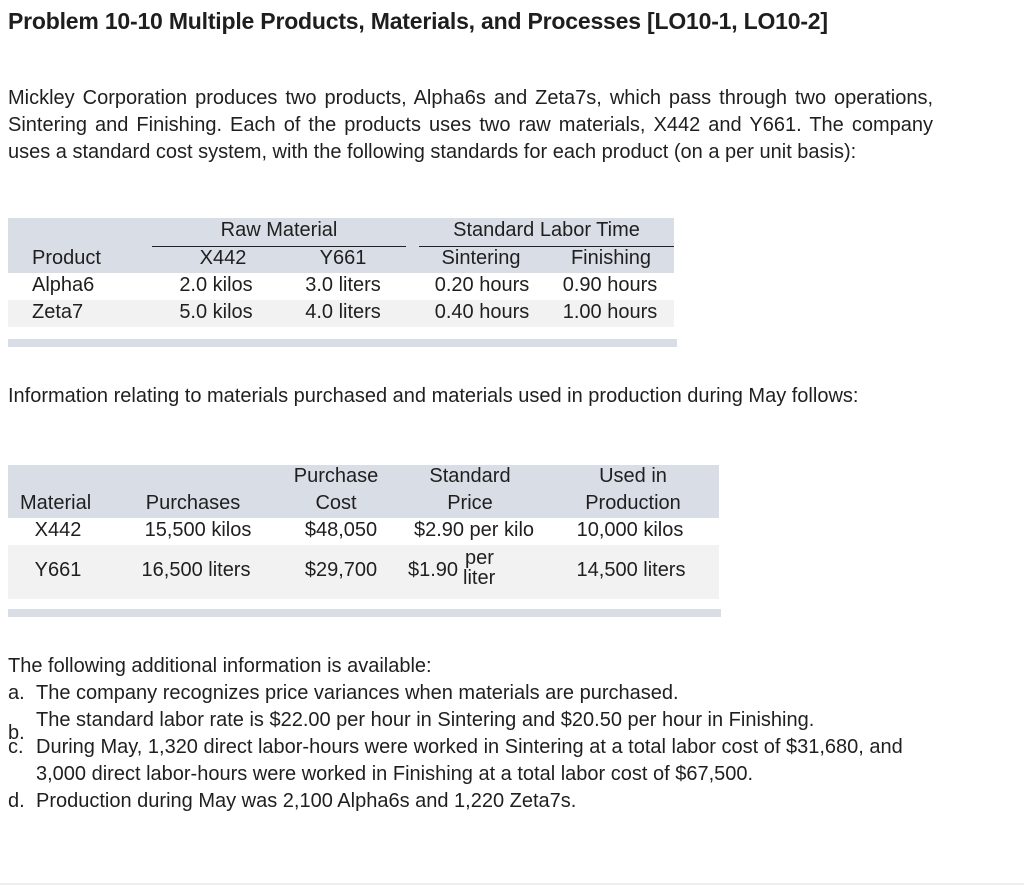  What do you see at coordinates (479, 558) in the screenshot?
I see `price-unit-top: per` at bounding box center [479, 558].